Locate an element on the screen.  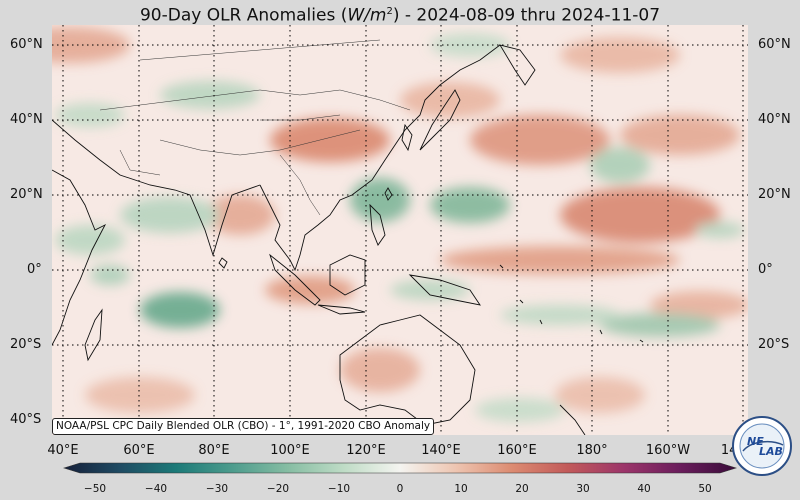
colorbar-tick-label: −50 is located at coordinates (95, 489).